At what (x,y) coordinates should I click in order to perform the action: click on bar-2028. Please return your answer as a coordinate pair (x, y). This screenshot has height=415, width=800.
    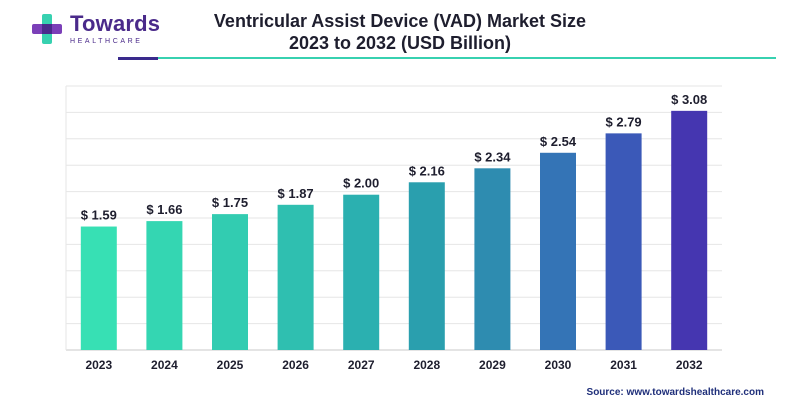
    Looking at the image, I should click on (426, 266).